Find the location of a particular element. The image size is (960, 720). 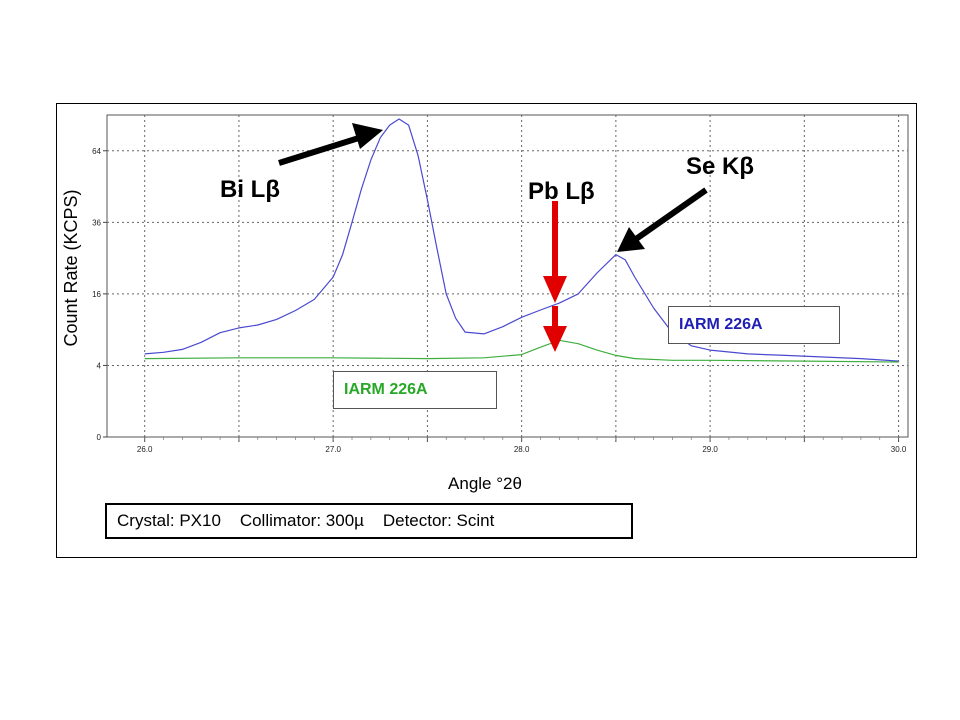

se-kb-label: Se Kβ is located at coordinates (720, 166).